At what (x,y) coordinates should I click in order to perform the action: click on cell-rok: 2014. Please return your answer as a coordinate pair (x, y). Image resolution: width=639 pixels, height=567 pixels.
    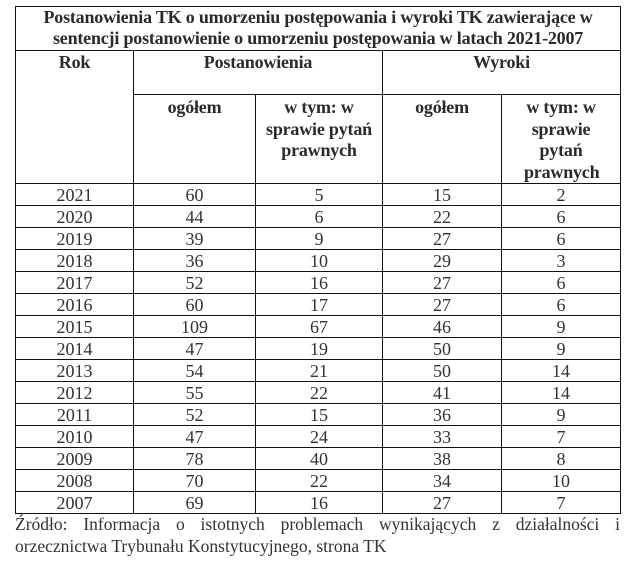
    Looking at the image, I should click on (74, 348).